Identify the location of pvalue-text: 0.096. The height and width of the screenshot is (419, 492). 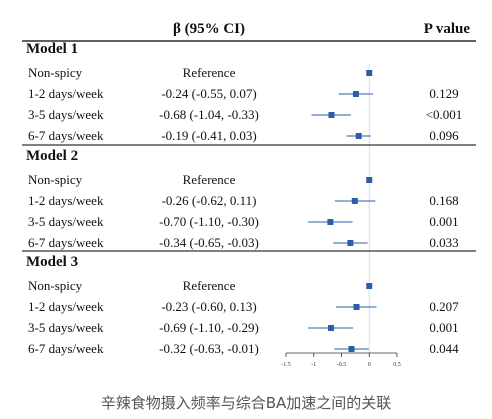
(444, 135).